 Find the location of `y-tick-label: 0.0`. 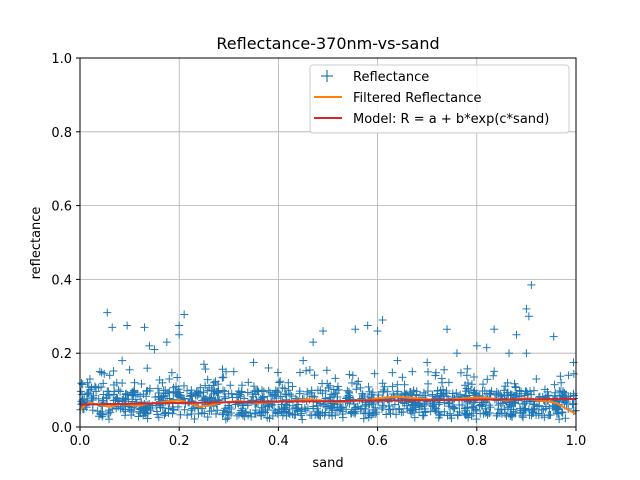

y-tick-label: 0.0 is located at coordinates (61, 428).